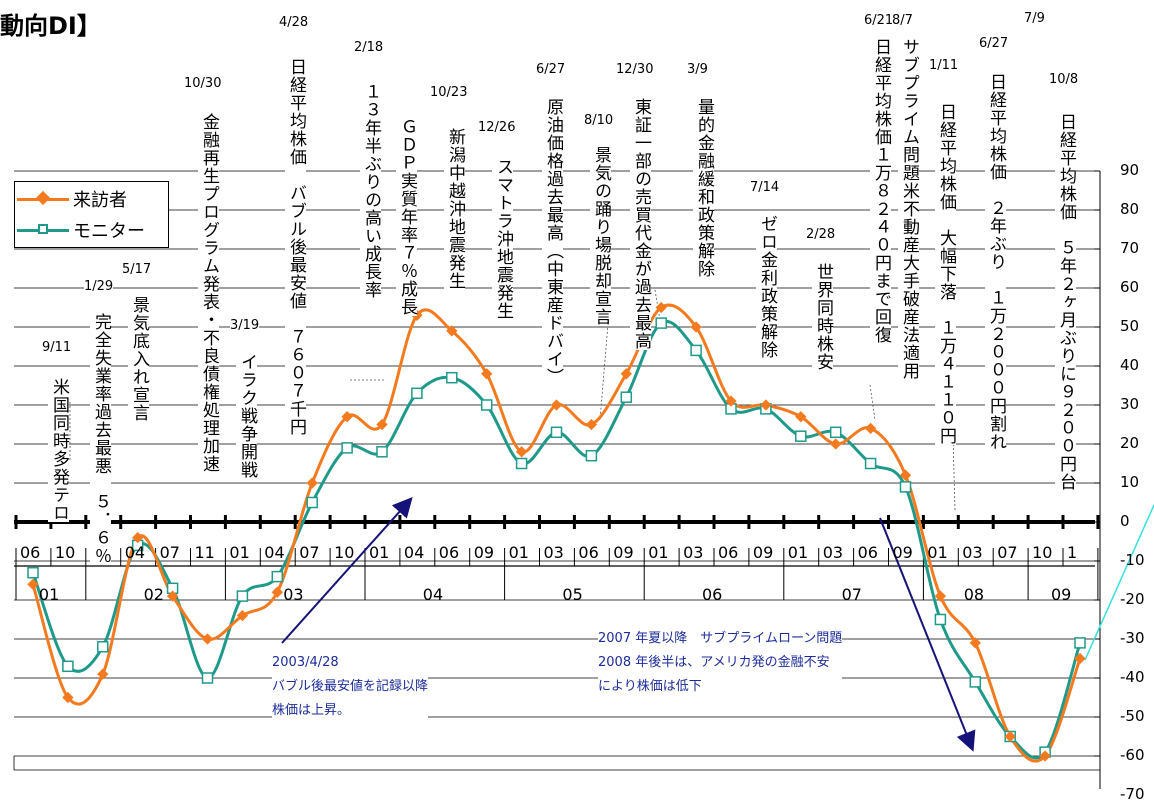 This screenshot has width=1154, height=803. I want to click on annotation-date: 3/9, so click(697, 69).